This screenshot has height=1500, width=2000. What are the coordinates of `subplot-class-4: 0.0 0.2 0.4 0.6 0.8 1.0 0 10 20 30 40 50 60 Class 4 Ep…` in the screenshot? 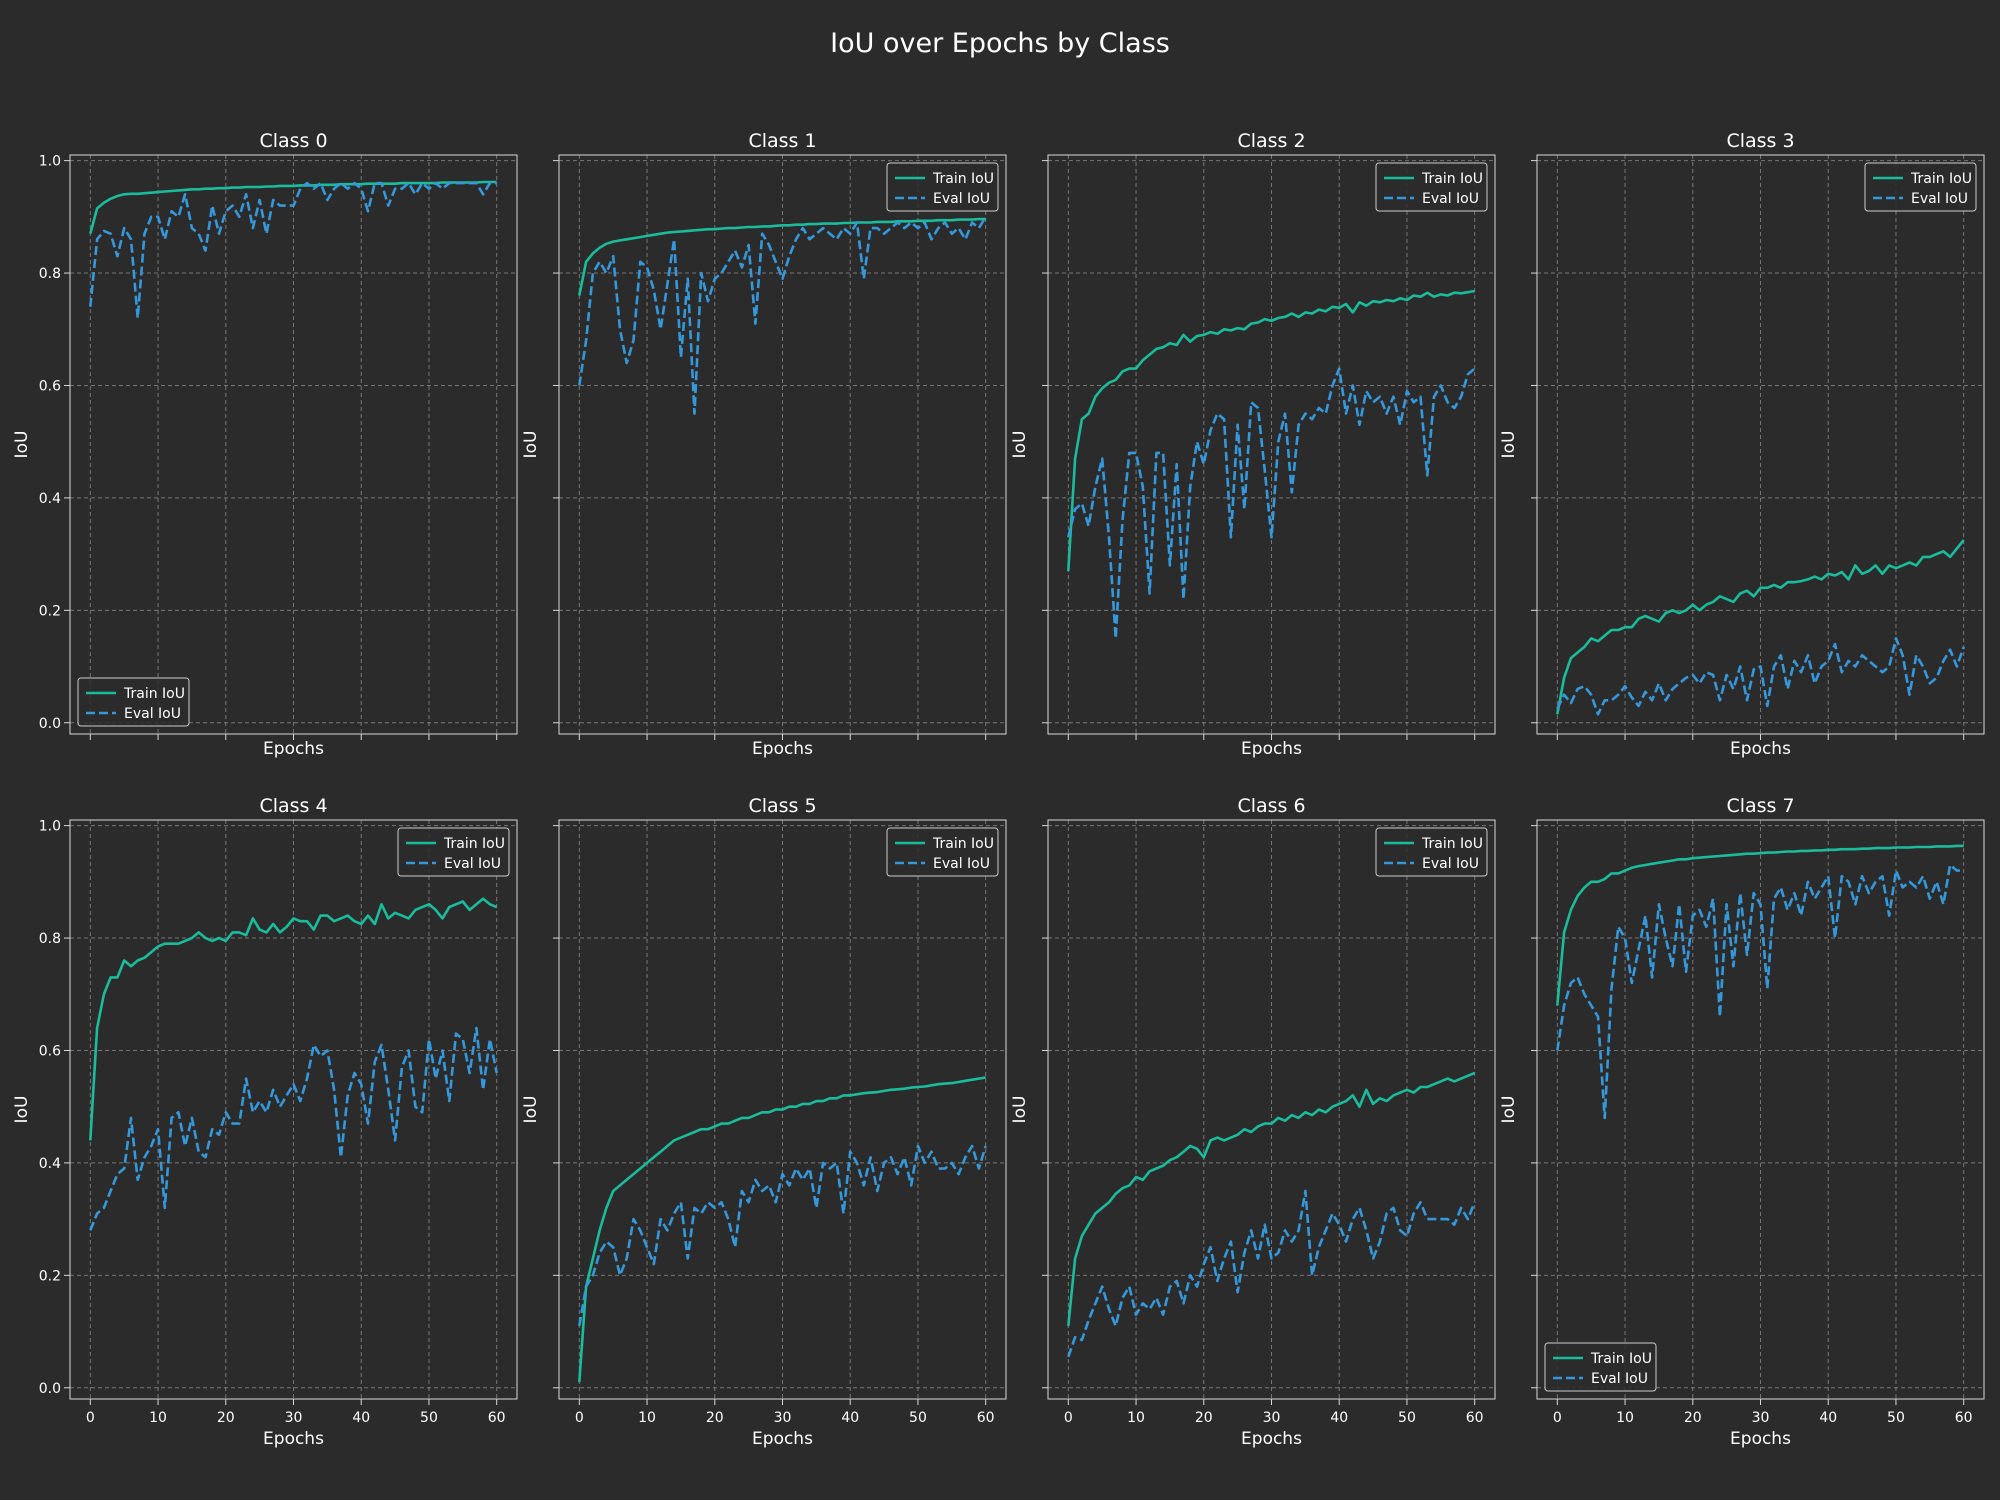 It's located at (265, 1122).